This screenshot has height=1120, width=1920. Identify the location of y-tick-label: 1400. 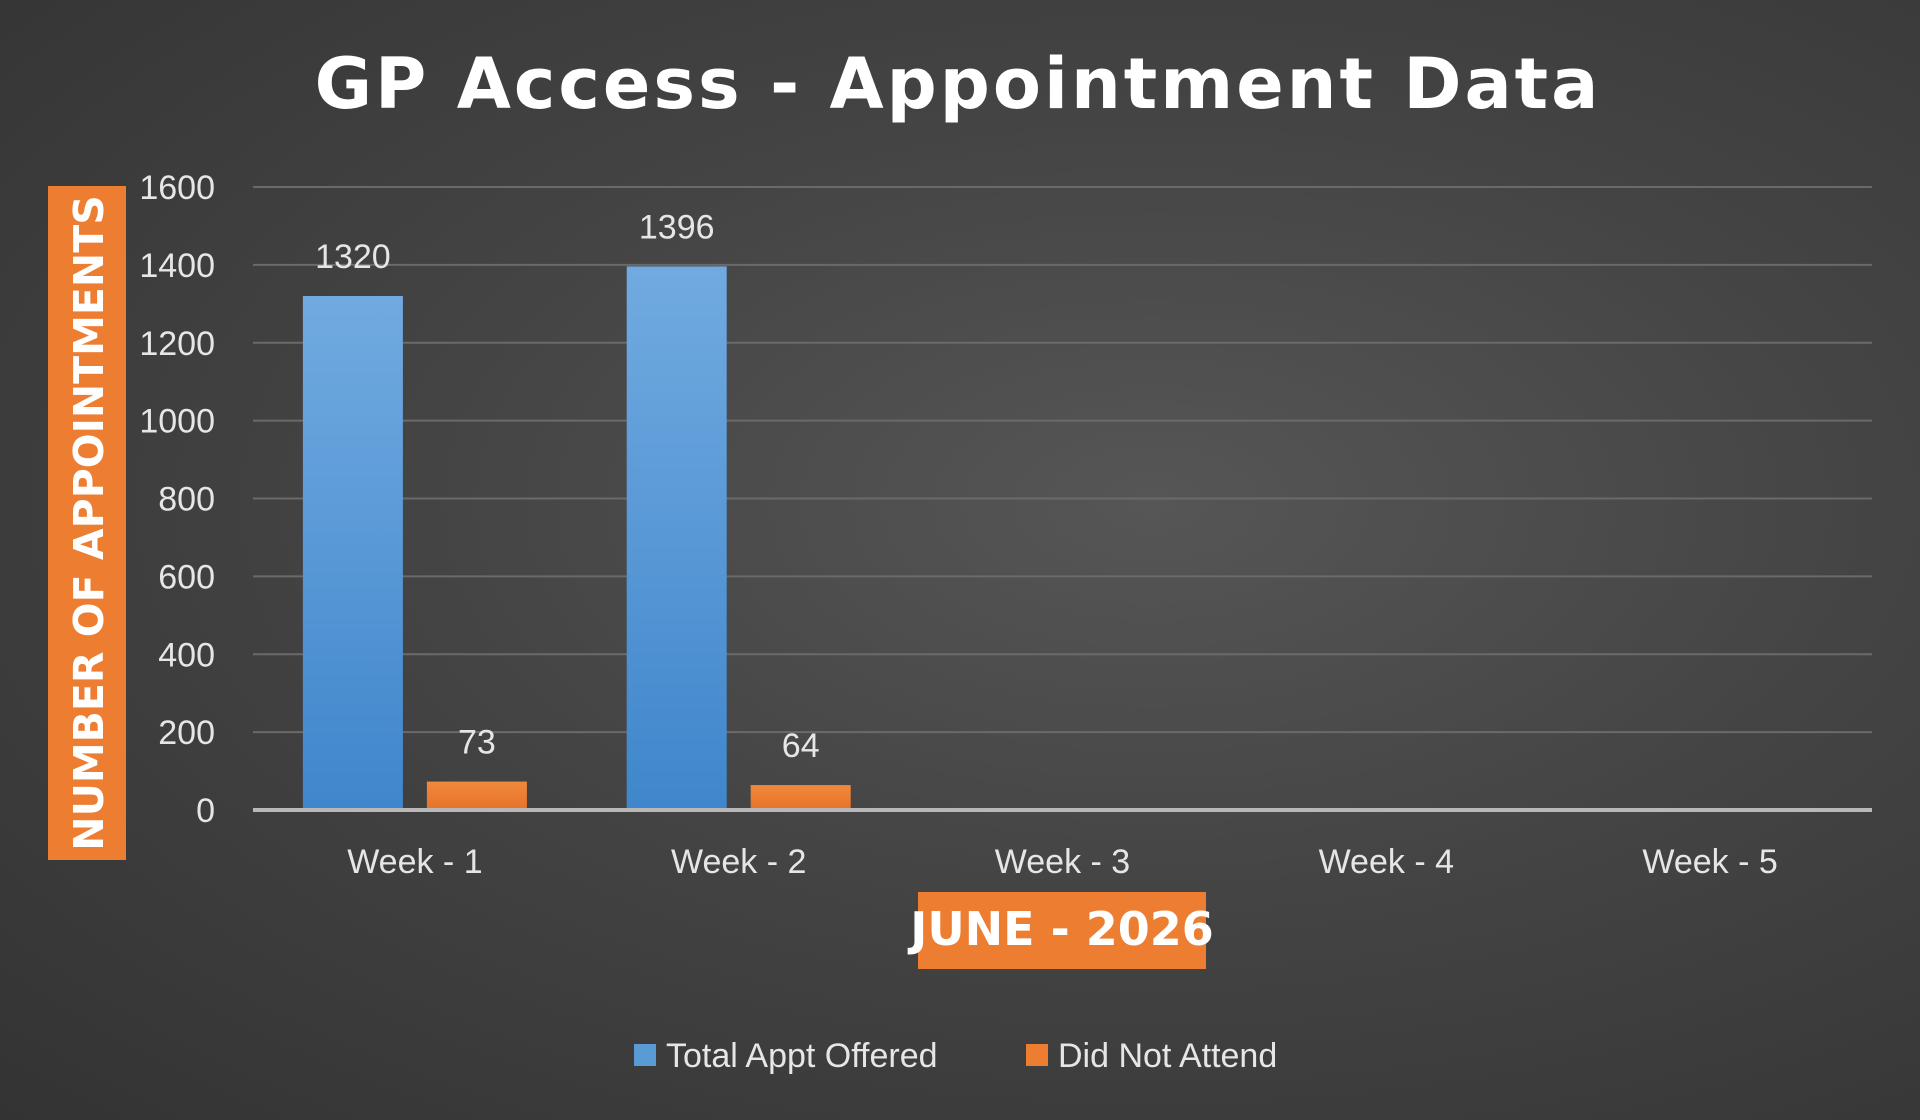
(177, 266).